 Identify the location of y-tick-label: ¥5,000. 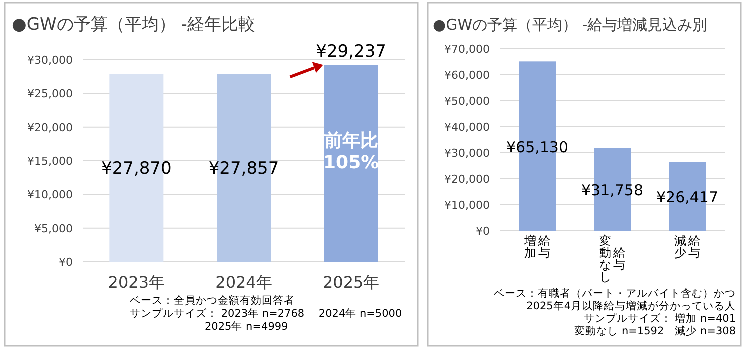
(53, 229).